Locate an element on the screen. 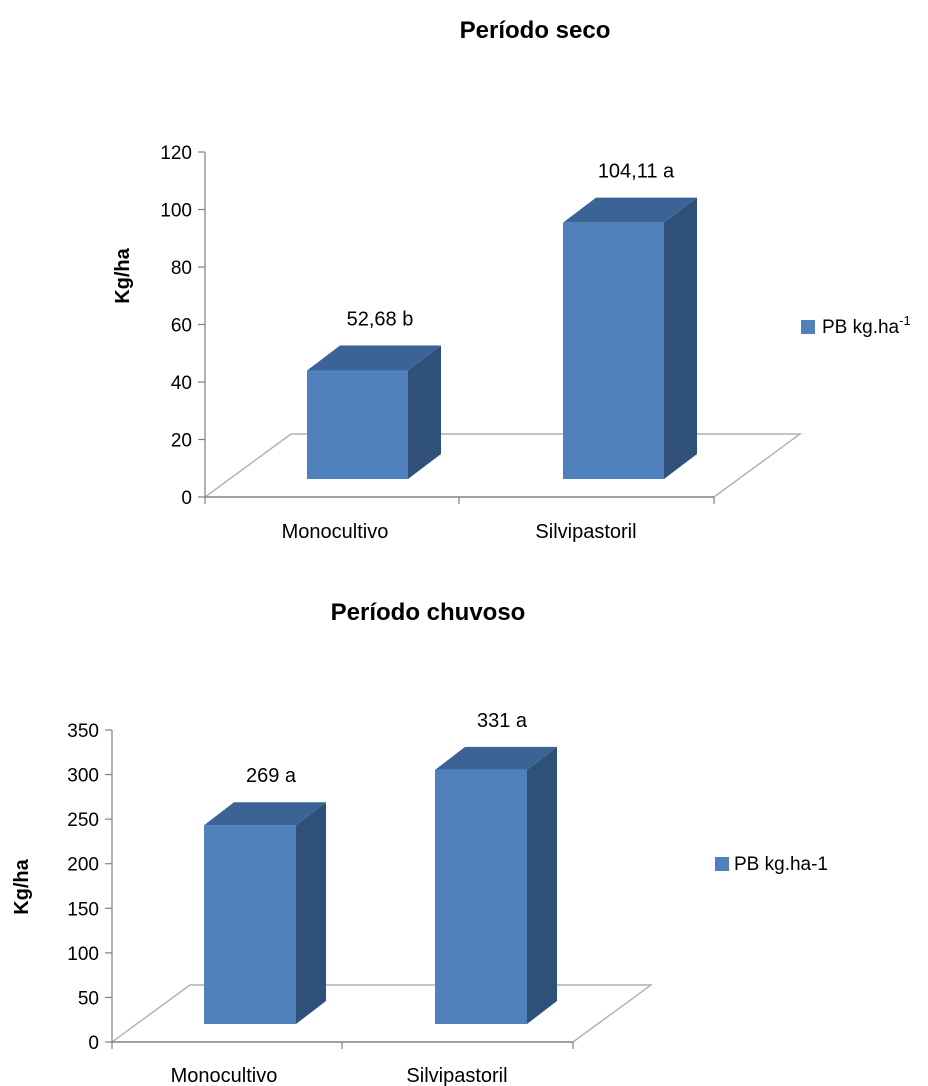  y-tick-label: 350 is located at coordinates (83, 731).